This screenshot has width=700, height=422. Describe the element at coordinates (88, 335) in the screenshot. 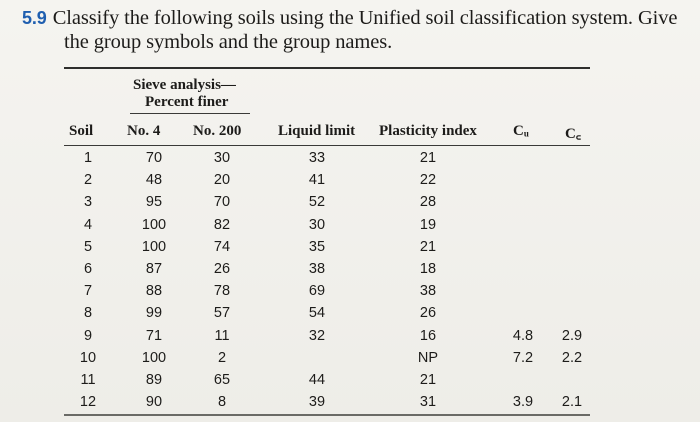

I see `cell-soil: 9` at that location.